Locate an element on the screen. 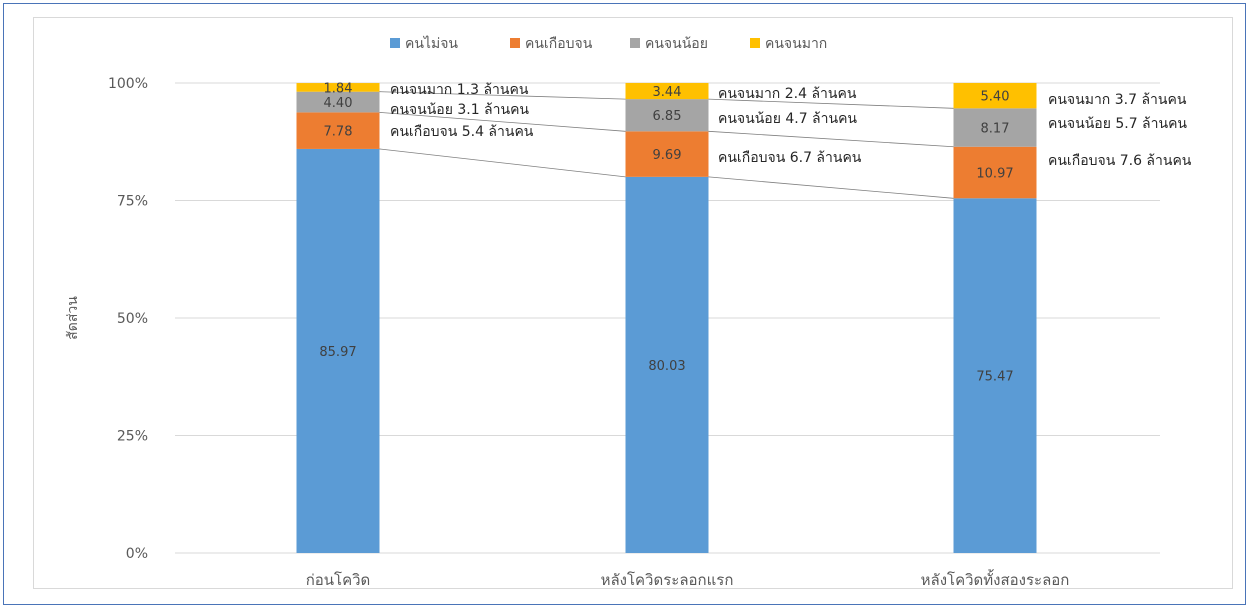  annotation-label: คนจนมาก 1.3 ล้านคน is located at coordinates (459, 90).